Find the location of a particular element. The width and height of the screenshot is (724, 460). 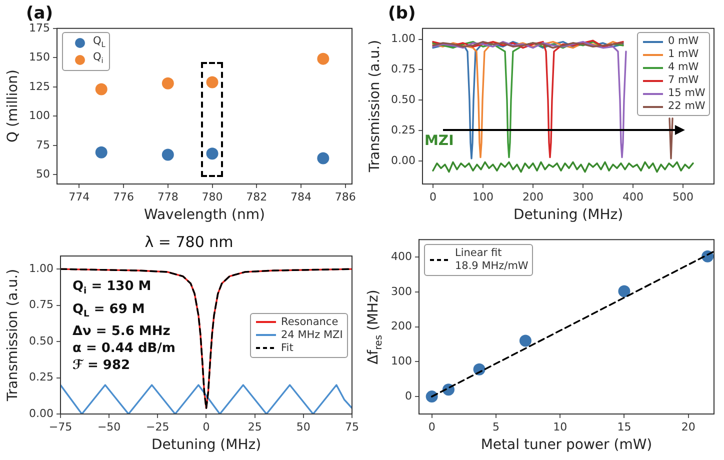

x-tick-label: 200 is located at coordinates (533, 197).